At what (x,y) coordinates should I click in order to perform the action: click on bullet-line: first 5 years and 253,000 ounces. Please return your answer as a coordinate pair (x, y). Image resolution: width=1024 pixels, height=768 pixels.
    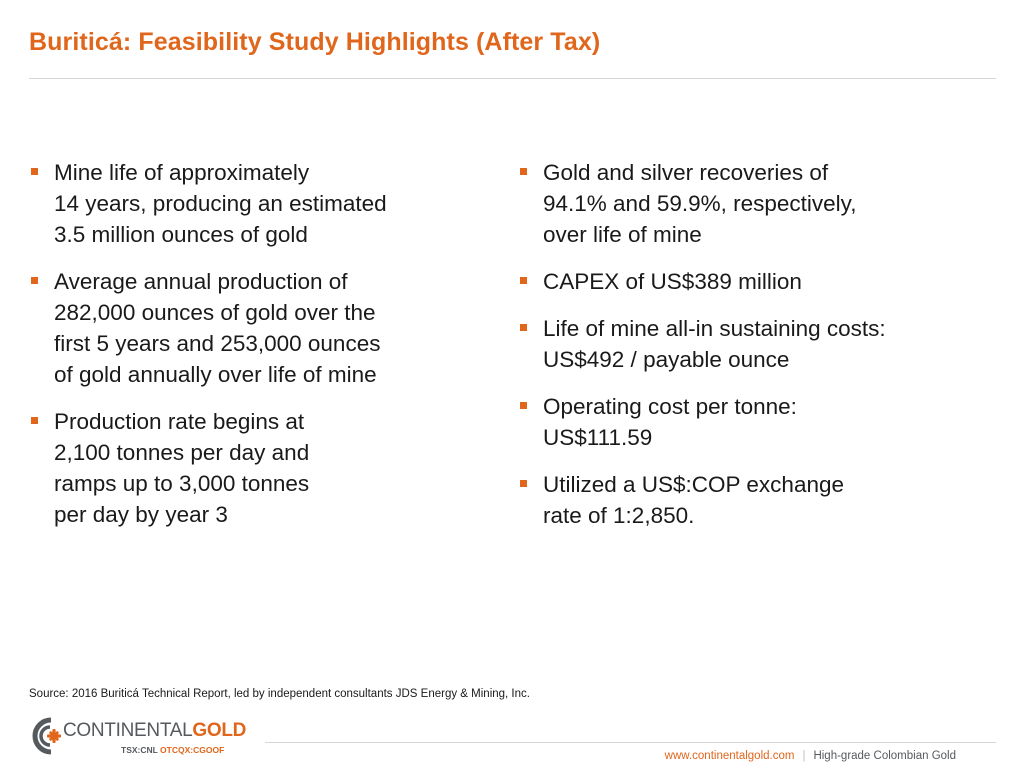
    Looking at the image, I should click on (217, 343).